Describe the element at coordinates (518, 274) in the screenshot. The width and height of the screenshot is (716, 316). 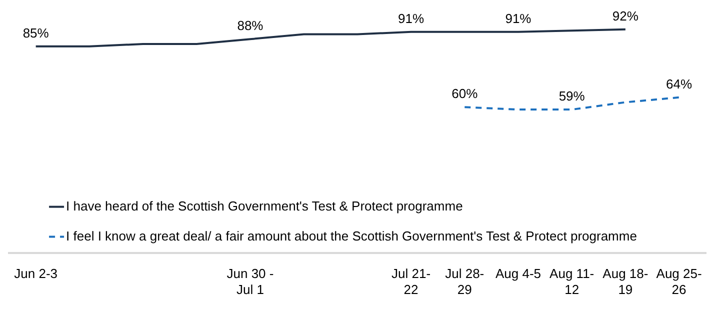
I see `x-tick-label: Aug 4-5` at that location.